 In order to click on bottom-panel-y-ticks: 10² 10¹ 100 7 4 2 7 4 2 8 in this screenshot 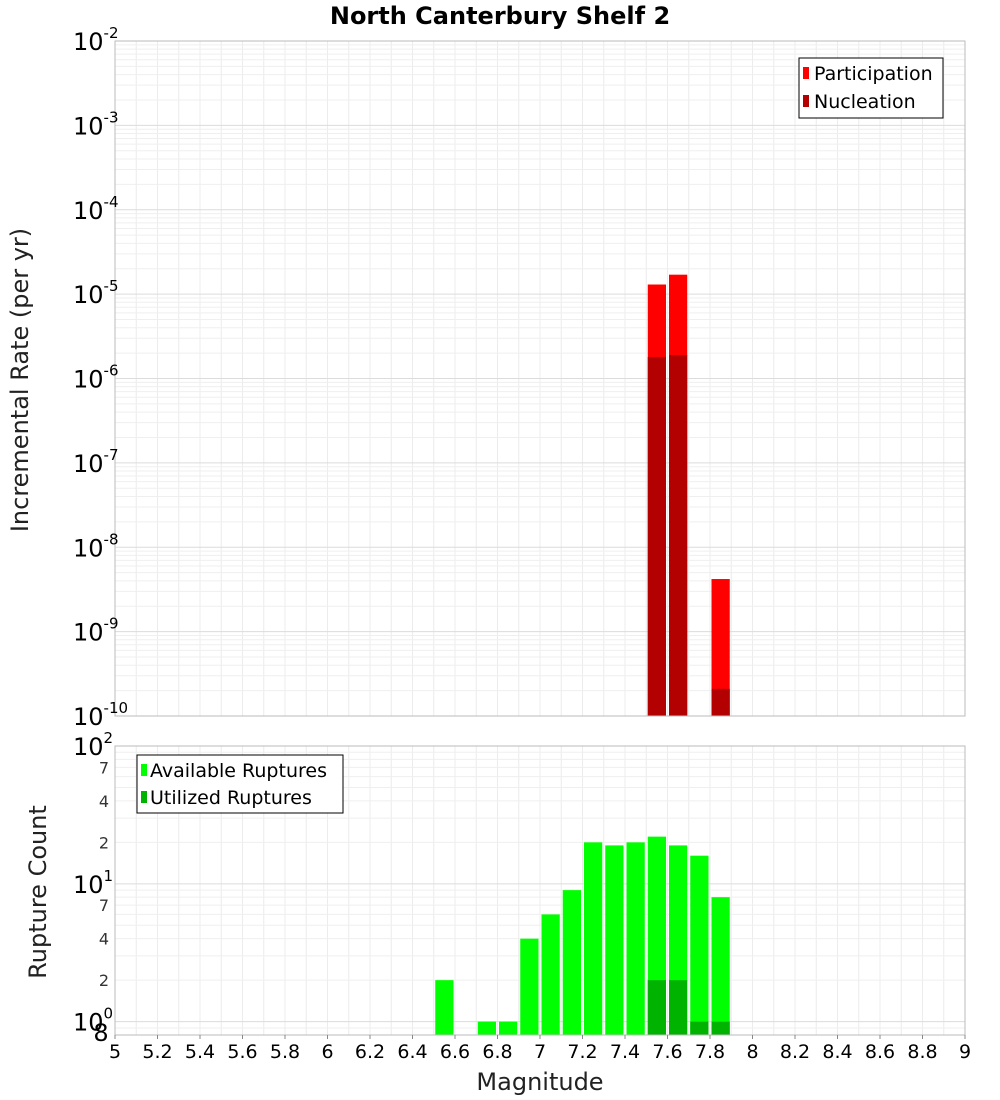, I will do `click(93, 888)`.